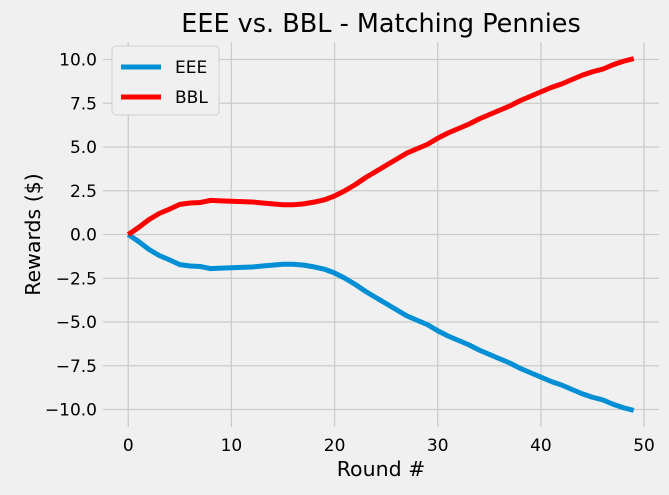 This screenshot has height=495, width=669. What do you see at coordinates (335, 446) in the screenshot?
I see `x-tick-label: 20` at bounding box center [335, 446].